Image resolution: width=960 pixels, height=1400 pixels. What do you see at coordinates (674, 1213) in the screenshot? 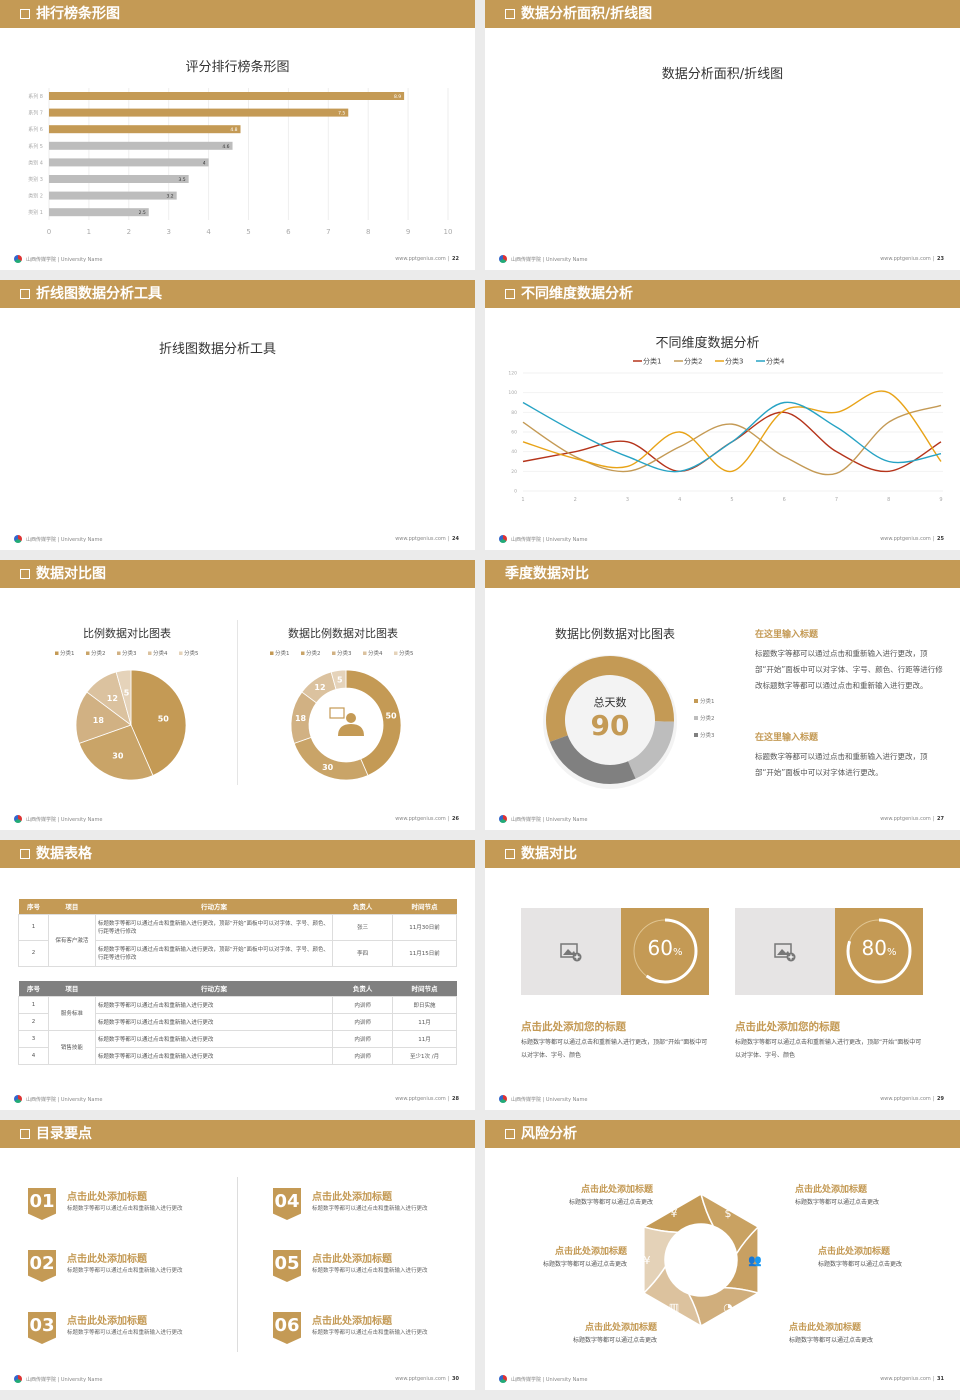
I see `money-bag-icon: ¥` at bounding box center [674, 1213].